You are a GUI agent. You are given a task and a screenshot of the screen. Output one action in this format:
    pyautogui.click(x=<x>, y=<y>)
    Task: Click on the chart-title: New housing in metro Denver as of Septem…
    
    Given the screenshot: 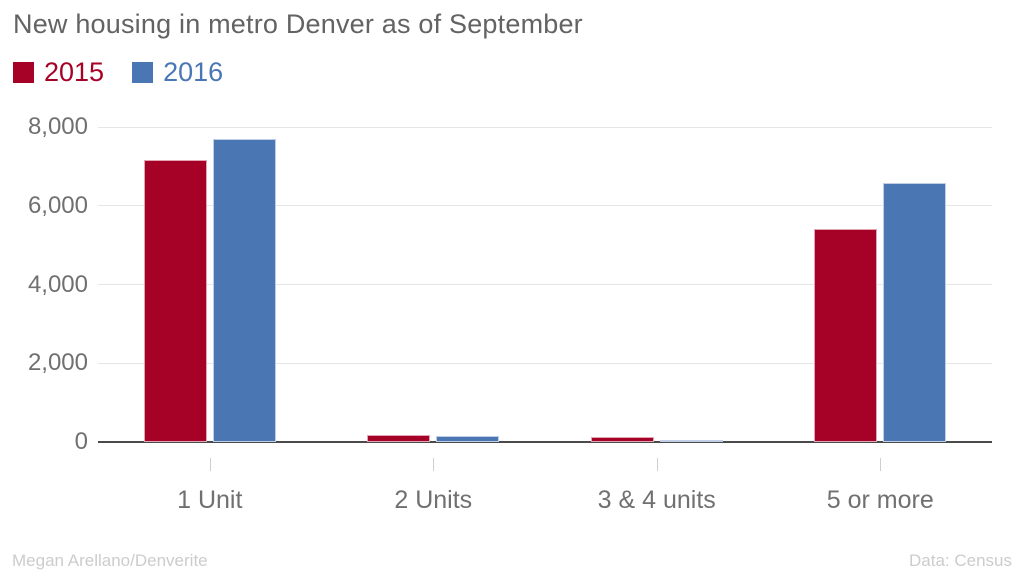 What is the action you would take?
    pyautogui.click(x=298, y=24)
    